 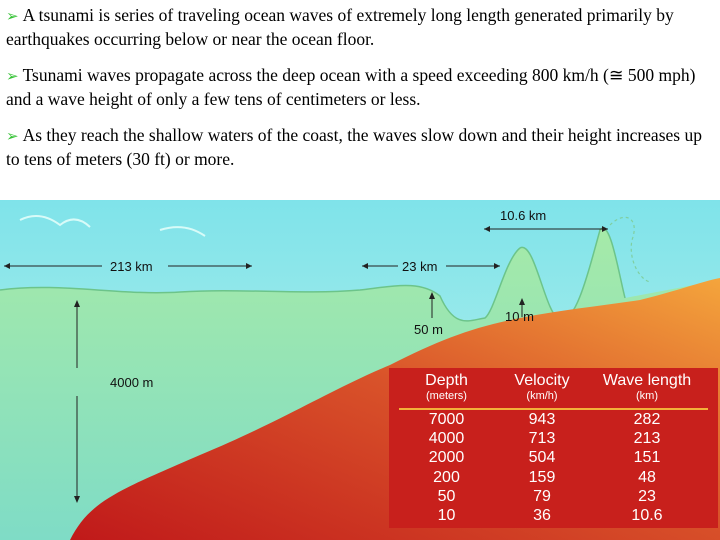 What do you see at coordinates (542, 419) in the screenshot?
I see `cell-velocity: 943` at bounding box center [542, 419].